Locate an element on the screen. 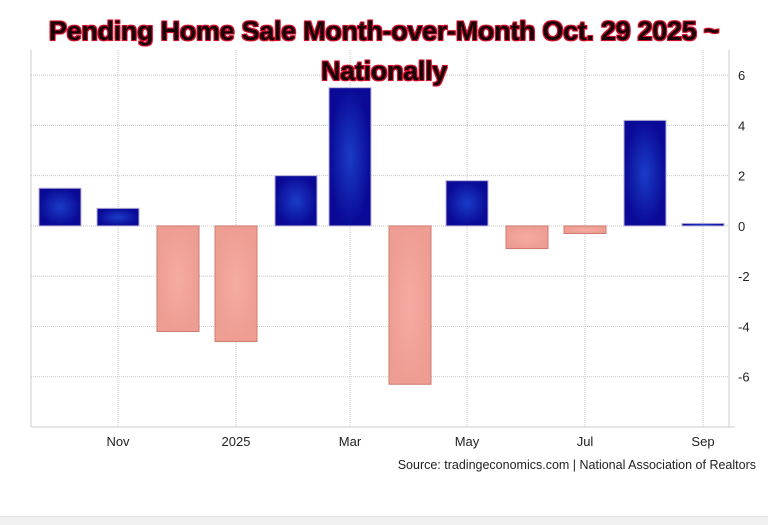 This screenshot has width=768, height=525. y-tick-label: -6 is located at coordinates (744, 377).